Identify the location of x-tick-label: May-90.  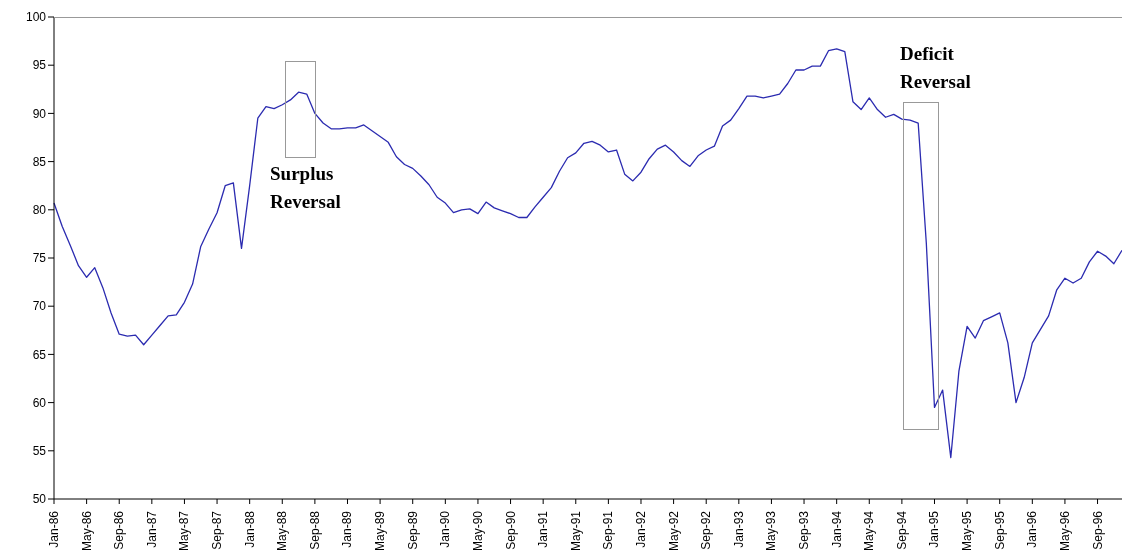
(477, 531).